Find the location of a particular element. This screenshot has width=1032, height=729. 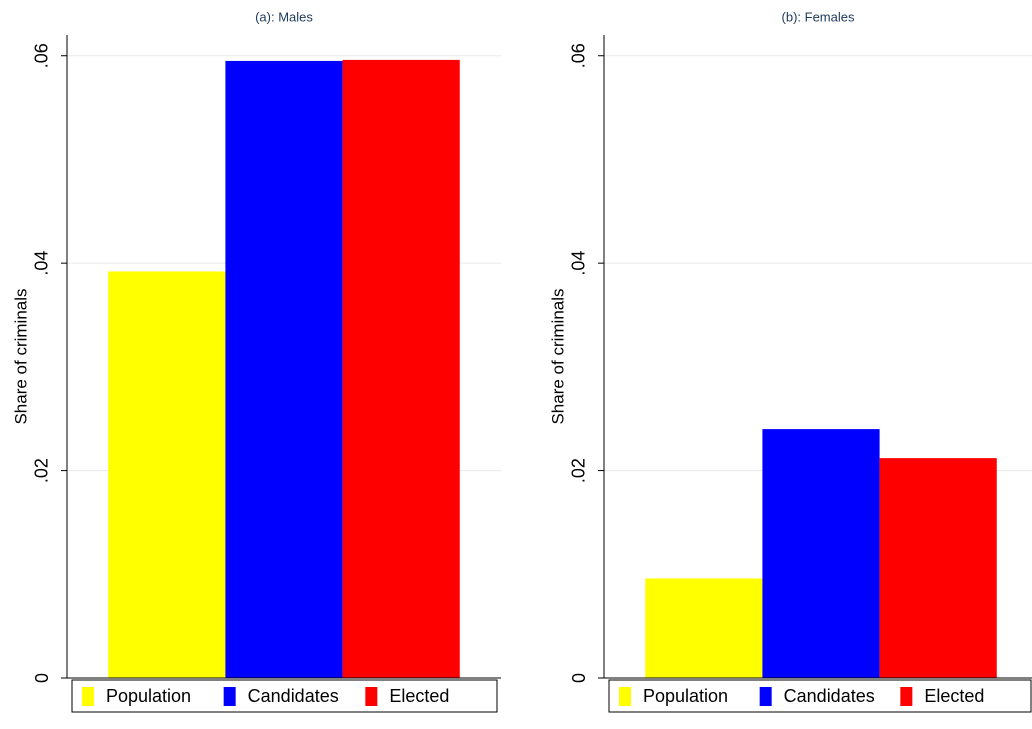

panel-title: (a): Males is located at coordinates (284, 16).